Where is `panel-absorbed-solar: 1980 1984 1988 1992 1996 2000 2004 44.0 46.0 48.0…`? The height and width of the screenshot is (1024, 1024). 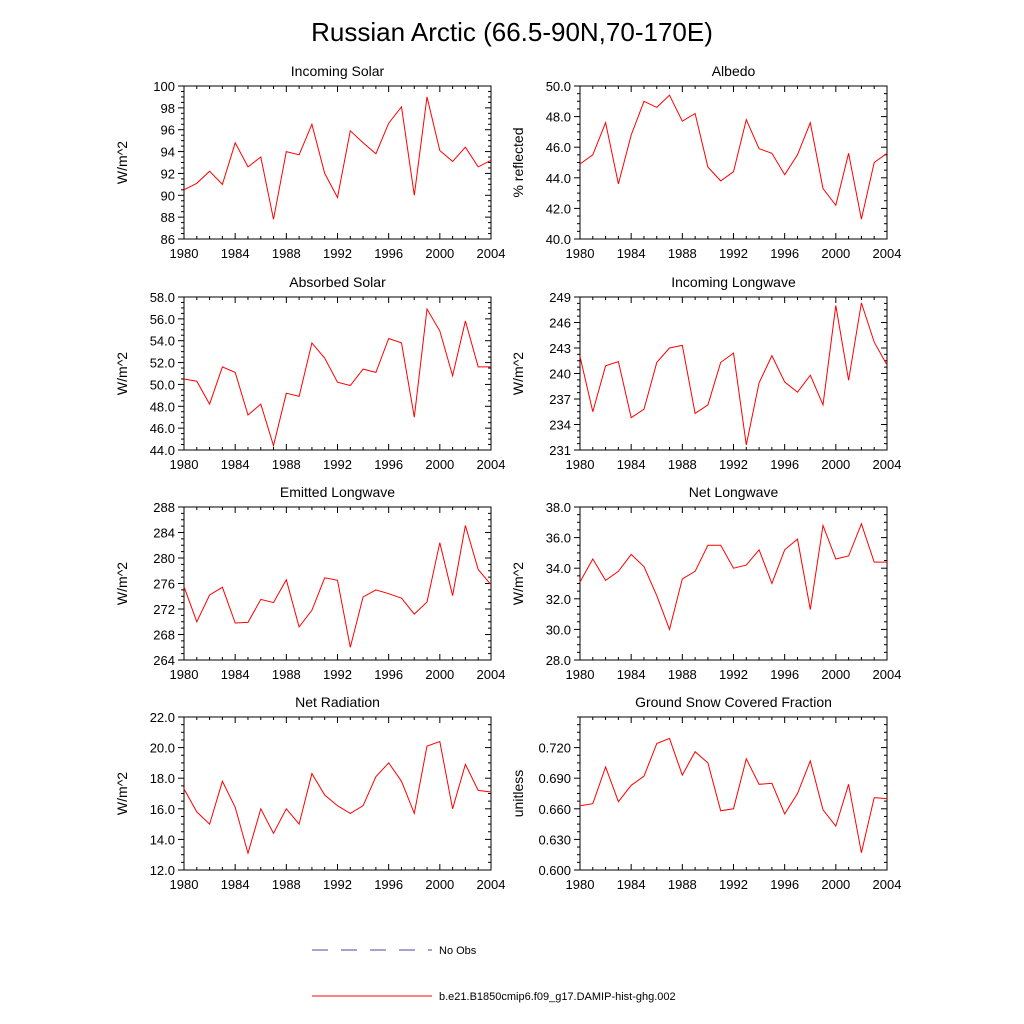 panel-absorbed-solar: 1980 1984 1988 1992 1996 2000 2004 44.0 46.0 48.0… is located at coordinates (309, 373).